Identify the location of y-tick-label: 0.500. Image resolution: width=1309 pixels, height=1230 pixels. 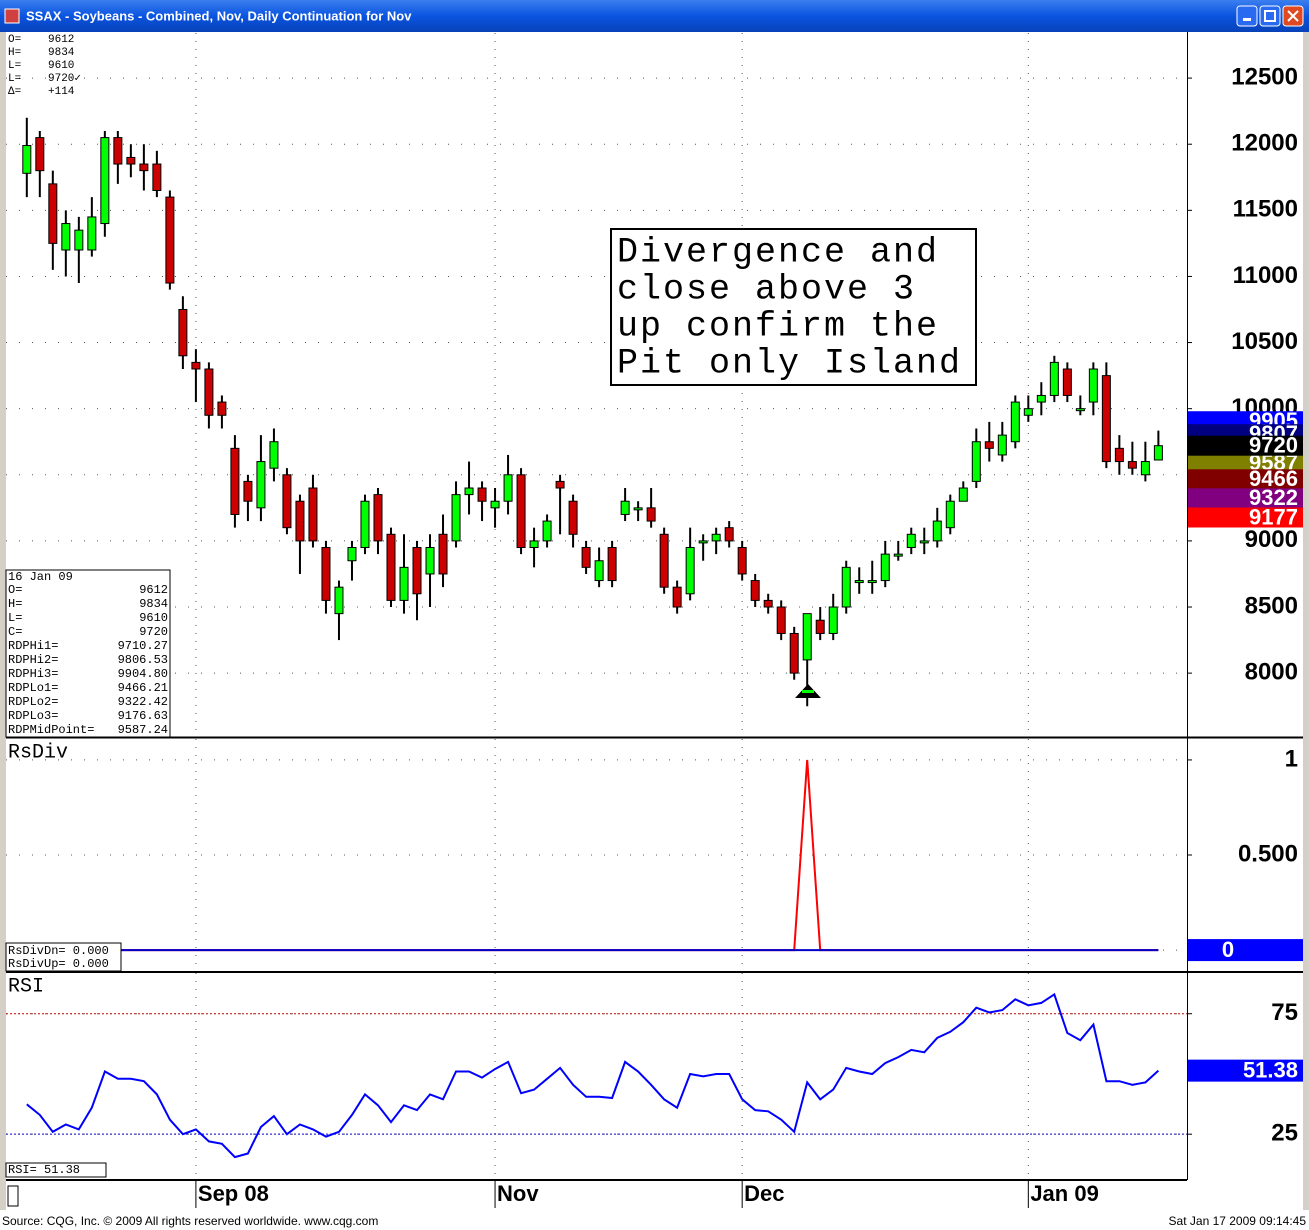
(1268, 853).